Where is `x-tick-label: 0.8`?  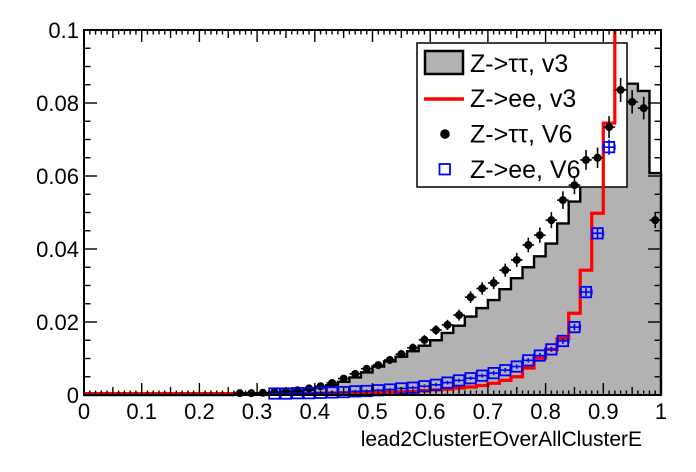
x-tick-label: 0.8 is located at coordinates (545, 411).